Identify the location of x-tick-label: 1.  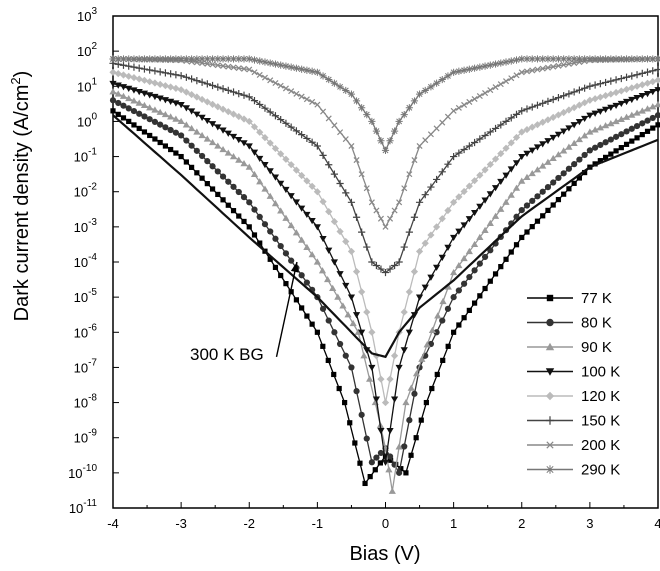
(453, 523).